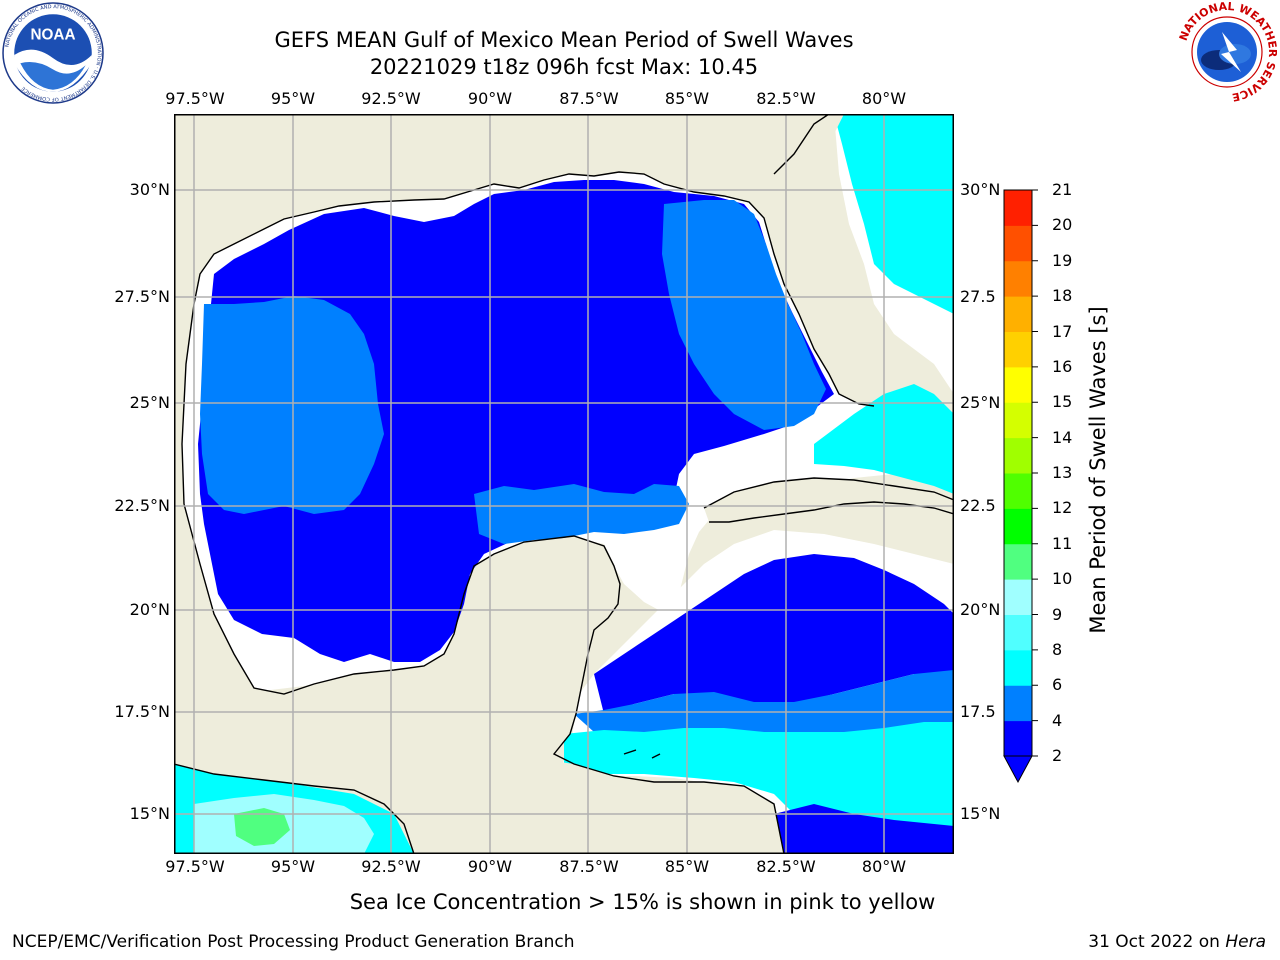 This screenshot has width=1280, height=960. What do you see at coordinates (859, 829) in the screenshot?
I see `period-2-4-caribbean-south` at bounding box center [859, 829].